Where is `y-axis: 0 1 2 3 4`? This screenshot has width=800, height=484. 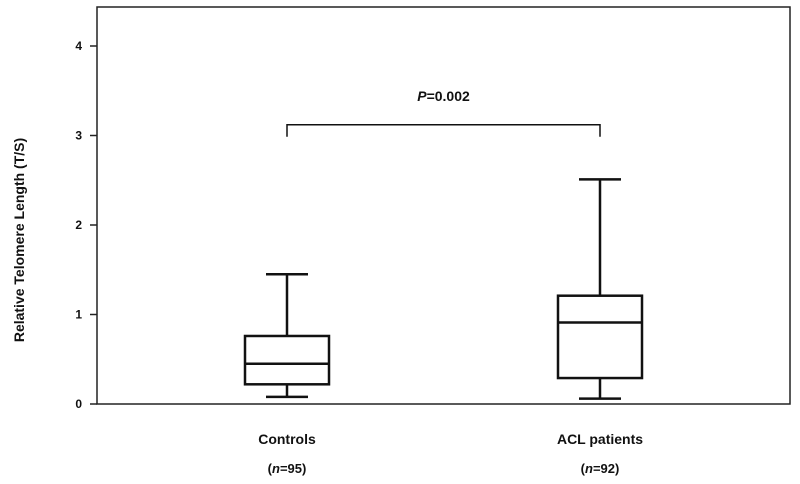 y-axis: 0 1 2 3 4 is located at coordinates (86, 225).